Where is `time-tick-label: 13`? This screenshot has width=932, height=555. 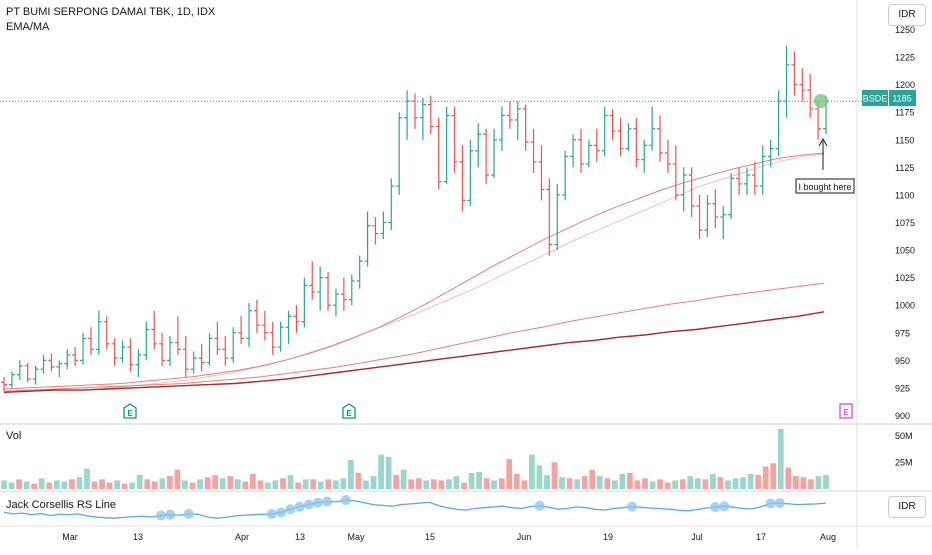 time-tick-label: 13 is located at coordinates (138, 537).